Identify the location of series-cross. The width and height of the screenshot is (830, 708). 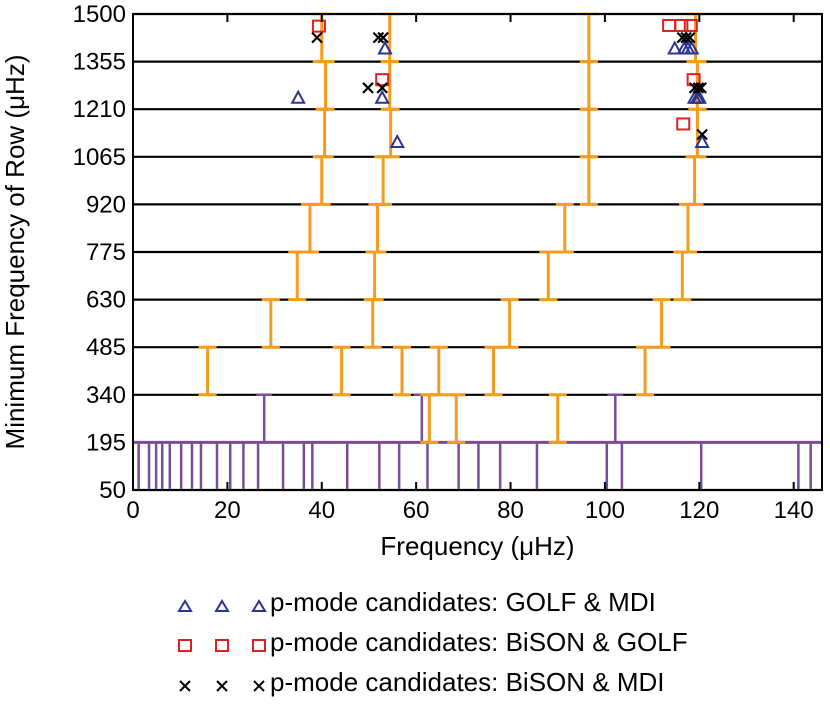
(509, 86).